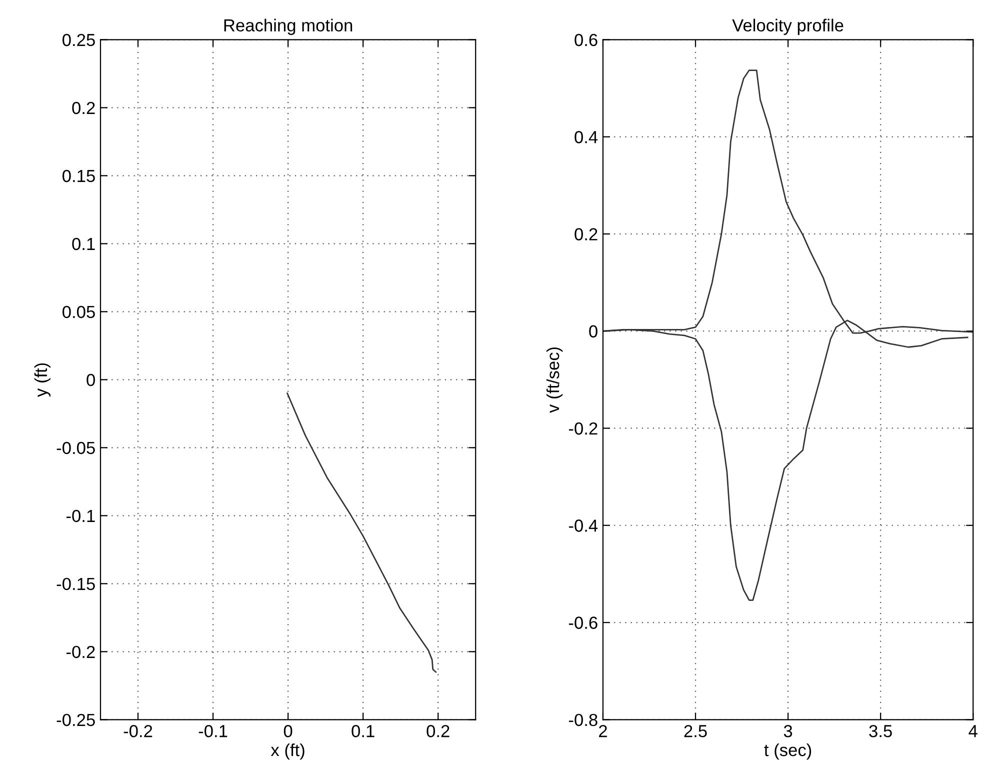 The image size is (995, 778). I want to click on x-tick-label: 2, so click(603, 731).